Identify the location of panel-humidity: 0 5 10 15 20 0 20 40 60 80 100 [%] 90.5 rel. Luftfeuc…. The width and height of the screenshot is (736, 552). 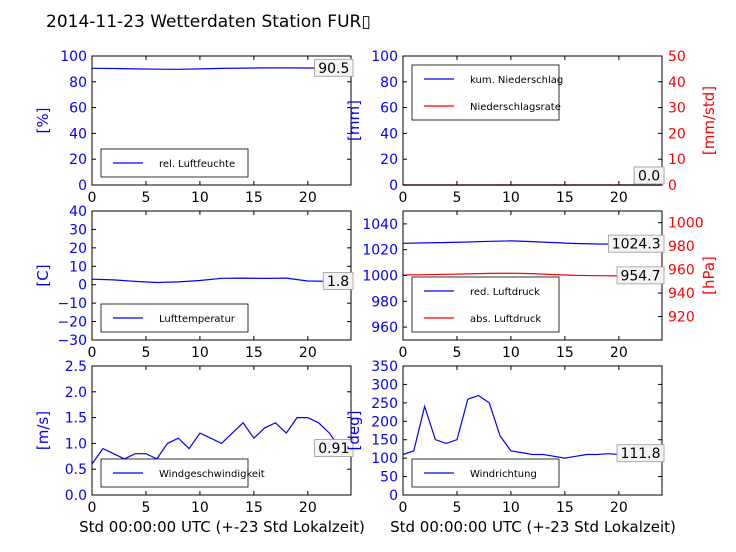
(194, 127).